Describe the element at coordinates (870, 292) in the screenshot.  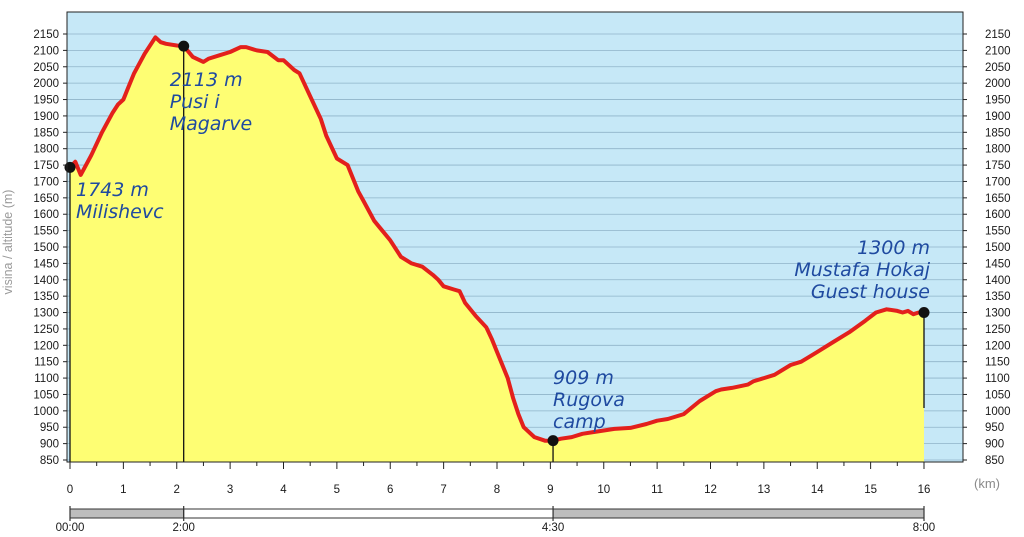
I see `waypoint-label-line: Guest house` at that location.